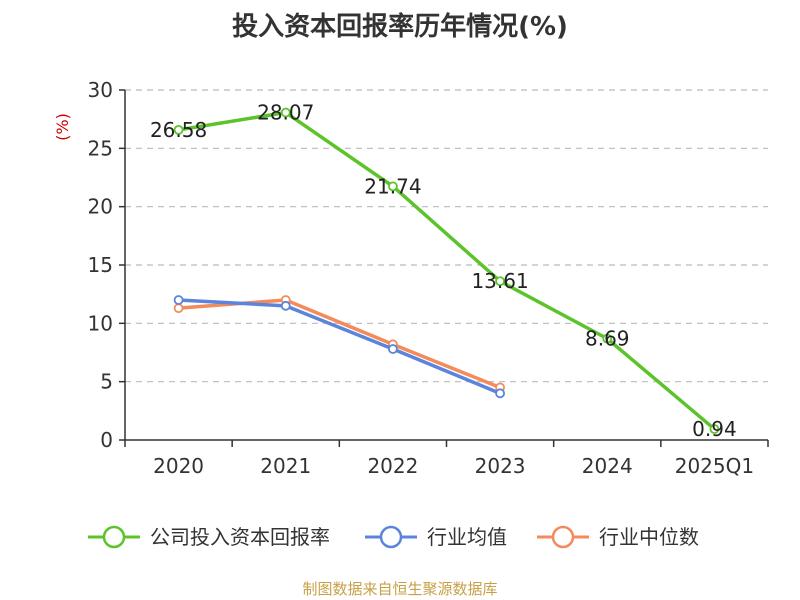 This screenshot has width=800, height=600. I want to click on data-label: 26.58, so click(178, 130).